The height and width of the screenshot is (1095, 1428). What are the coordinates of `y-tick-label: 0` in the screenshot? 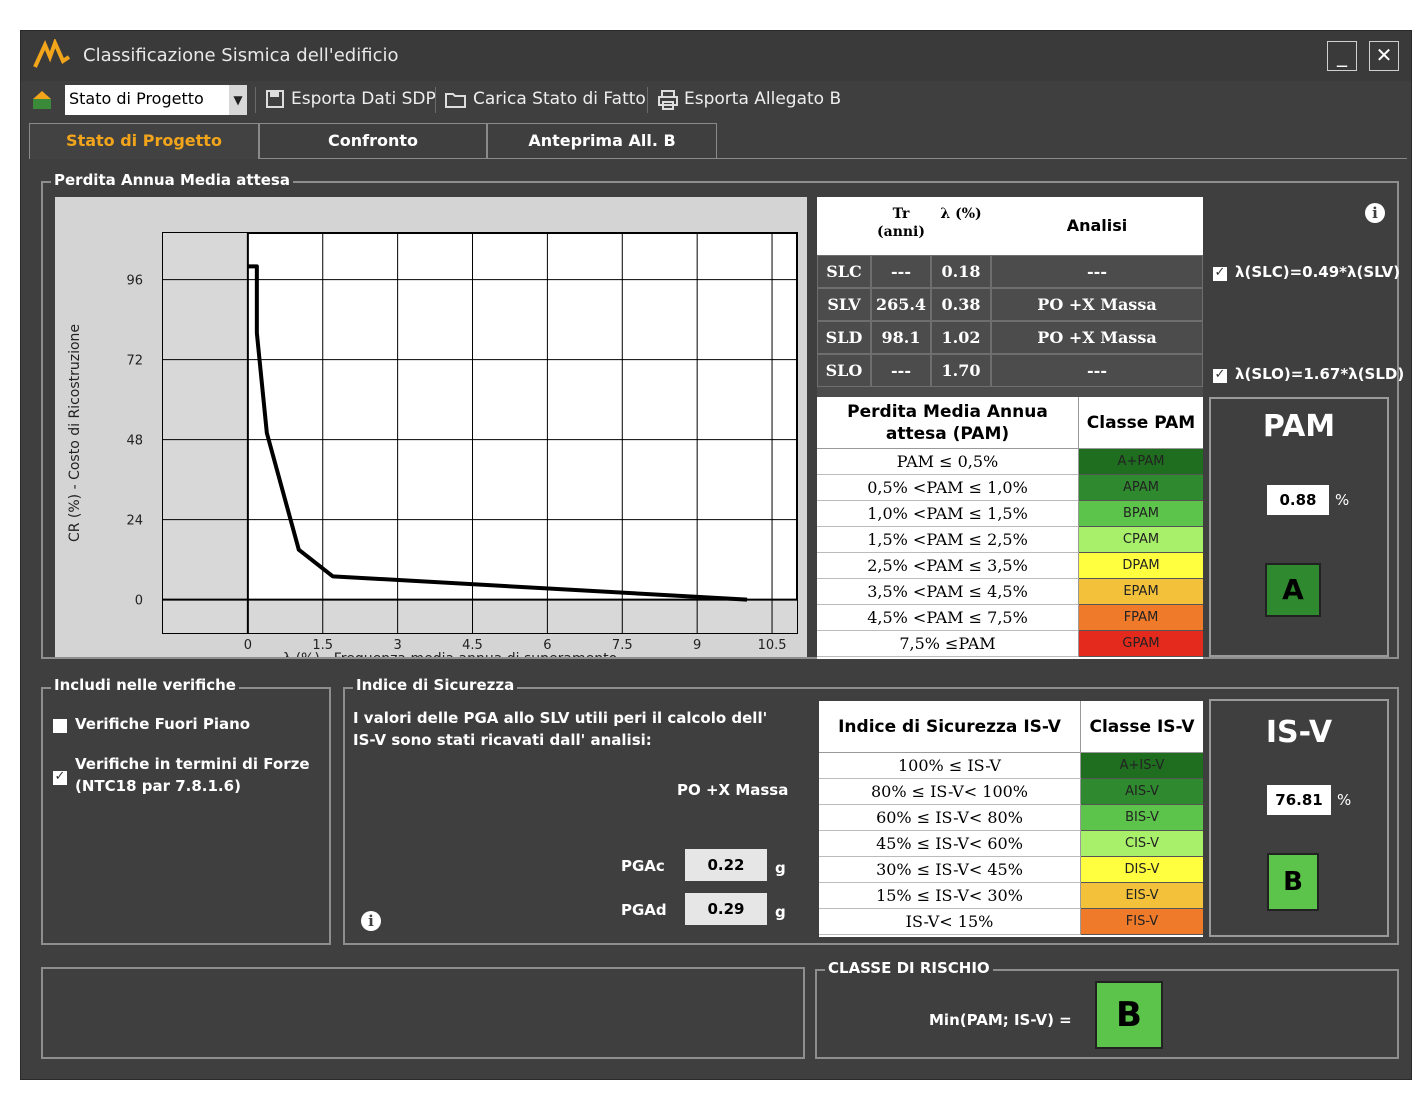 It's located at (139, 601).